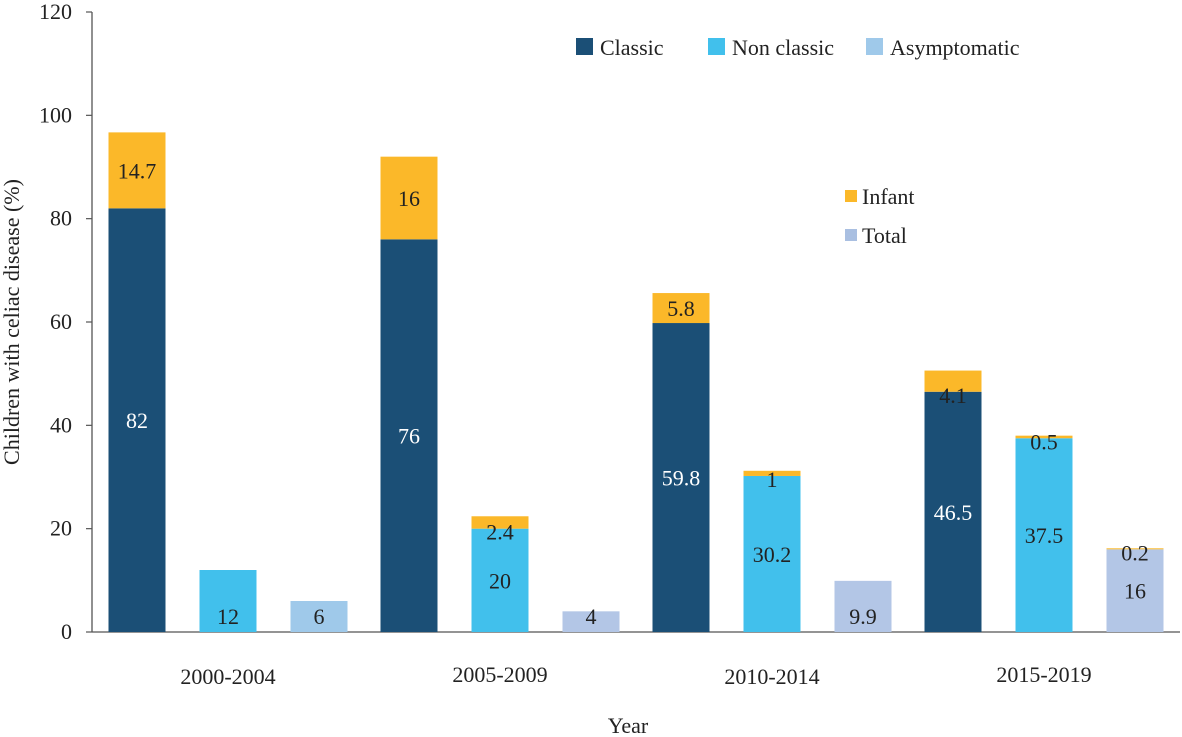 This screenshot has height=737, width=1182. I want to click on data-label-2000-2004-classic-infant: 14.7, so click(137, 170).